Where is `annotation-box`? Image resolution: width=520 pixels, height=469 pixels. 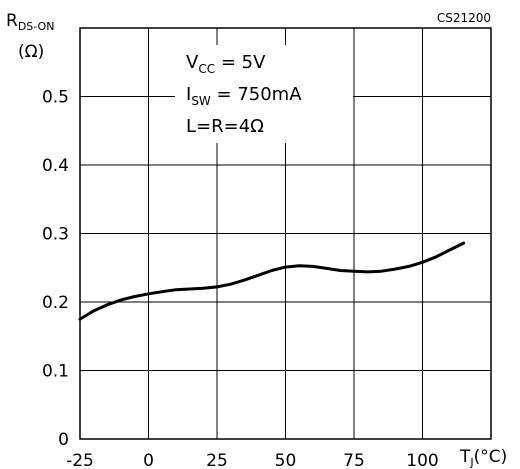
annotation-box is located at coordinates (264, 94).